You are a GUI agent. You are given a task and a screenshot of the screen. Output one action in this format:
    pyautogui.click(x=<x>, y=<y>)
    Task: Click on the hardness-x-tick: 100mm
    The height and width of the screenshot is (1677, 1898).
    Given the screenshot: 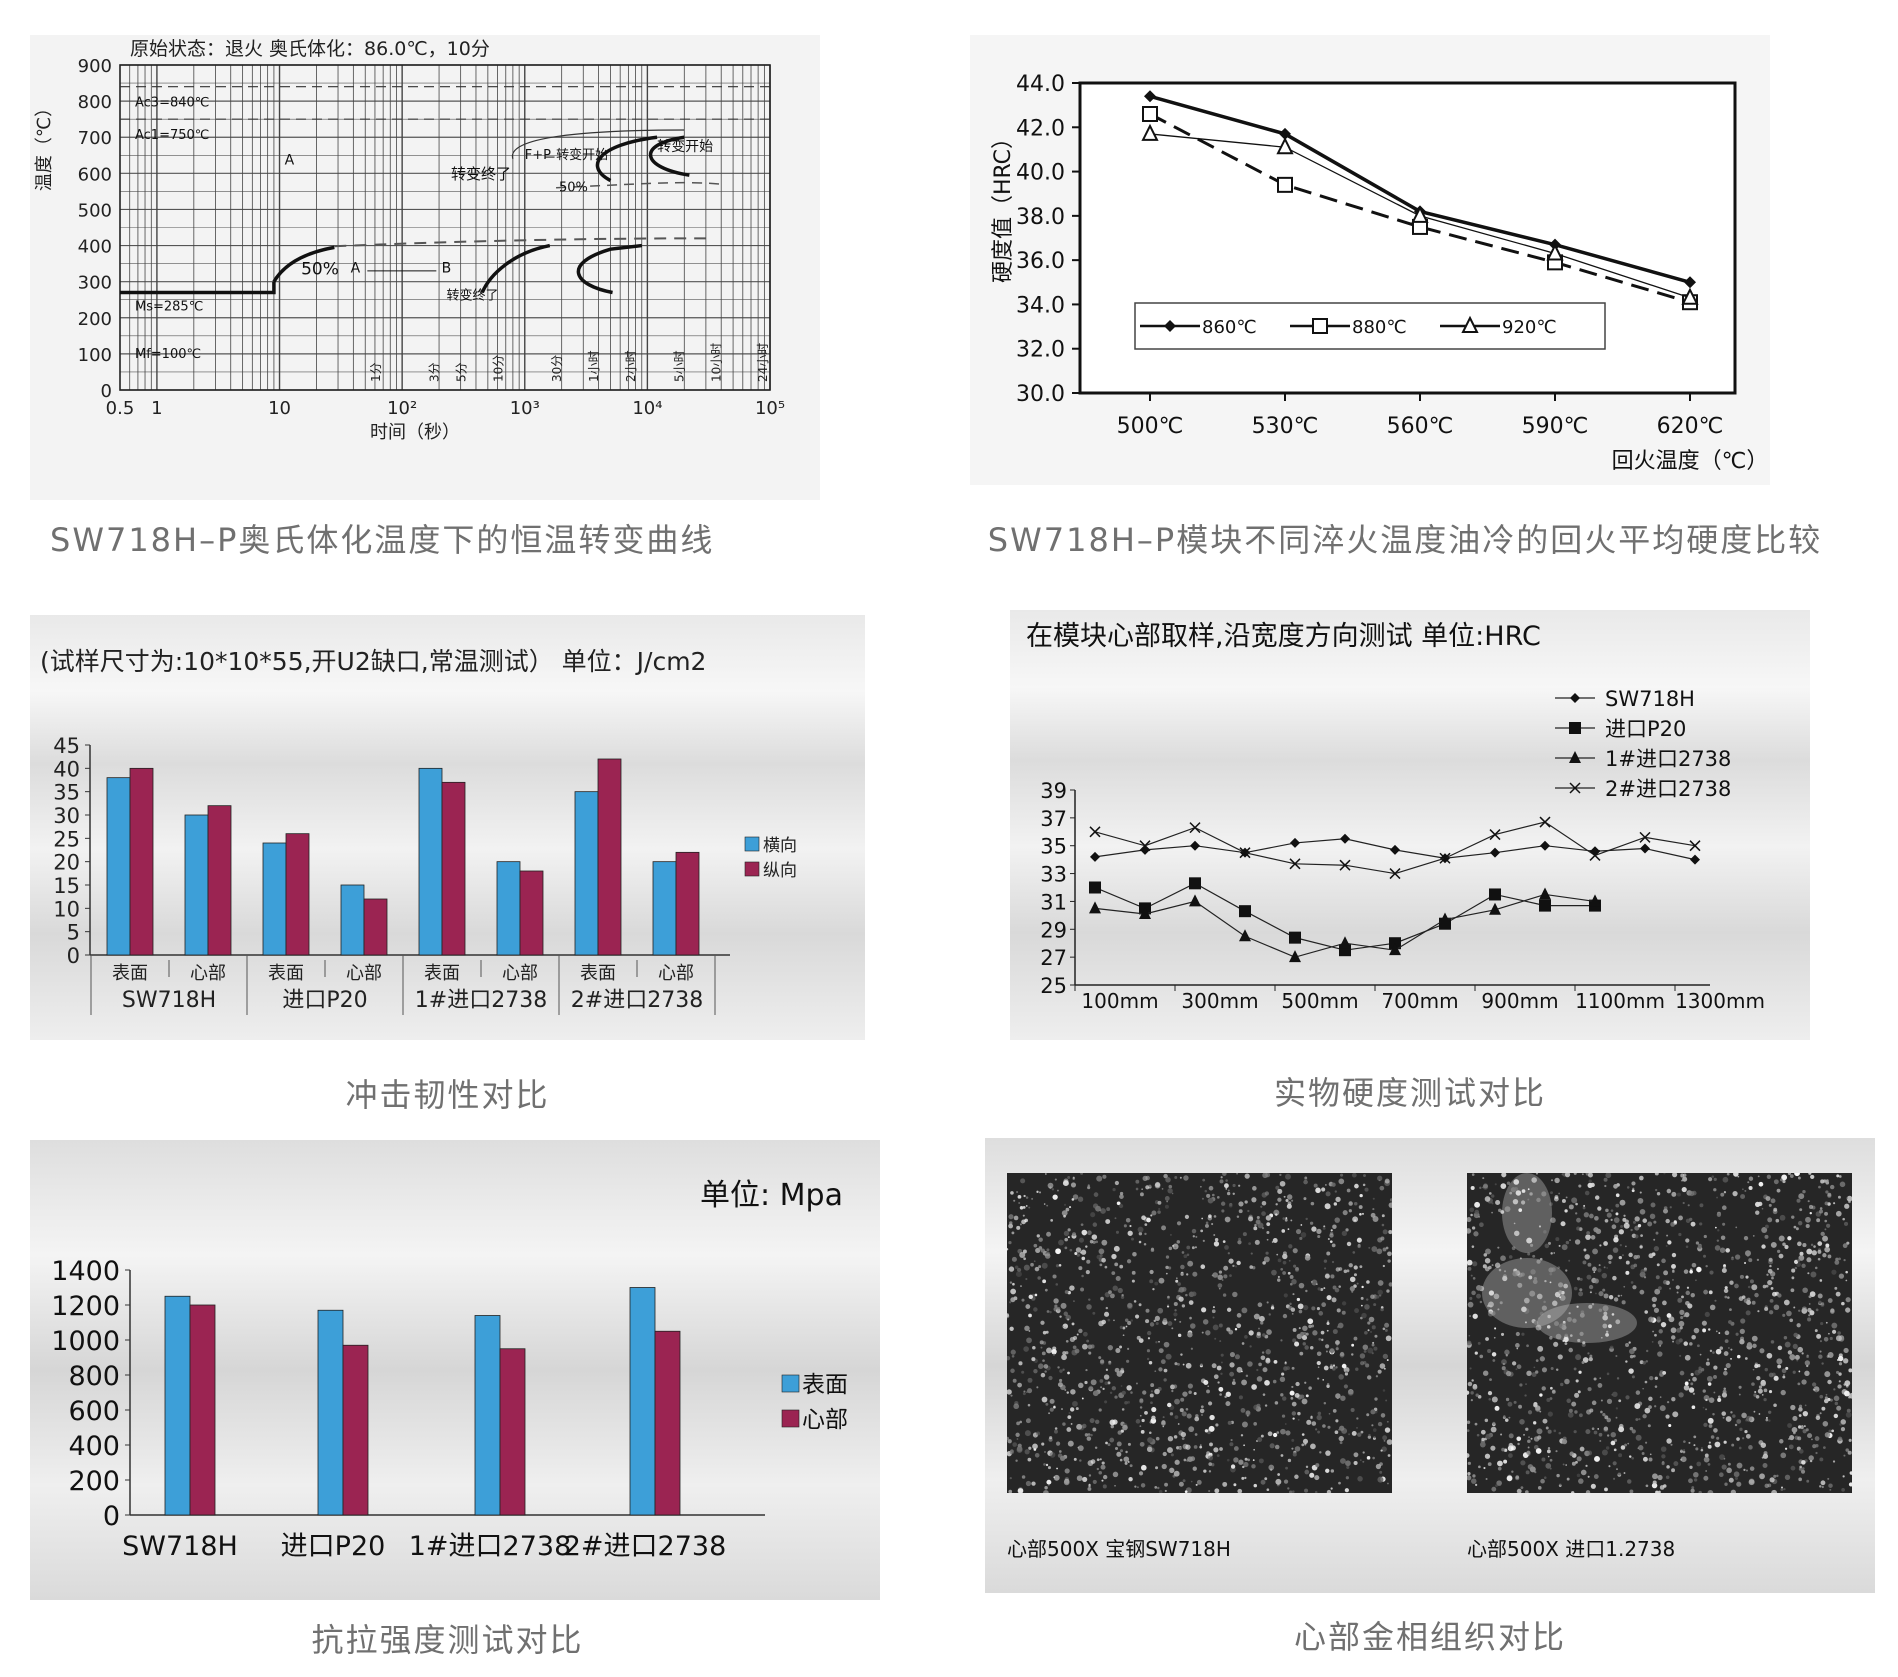 What is the action you would take?
    pyautogui.click(x=1119, y=1001)
    